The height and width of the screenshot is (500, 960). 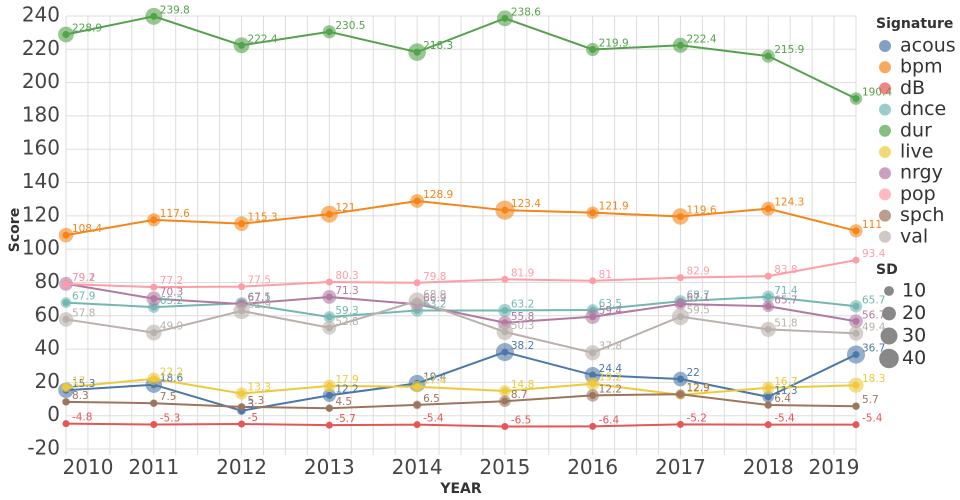 I want to click on data-label: 238.6, so click(x=526, y=12).